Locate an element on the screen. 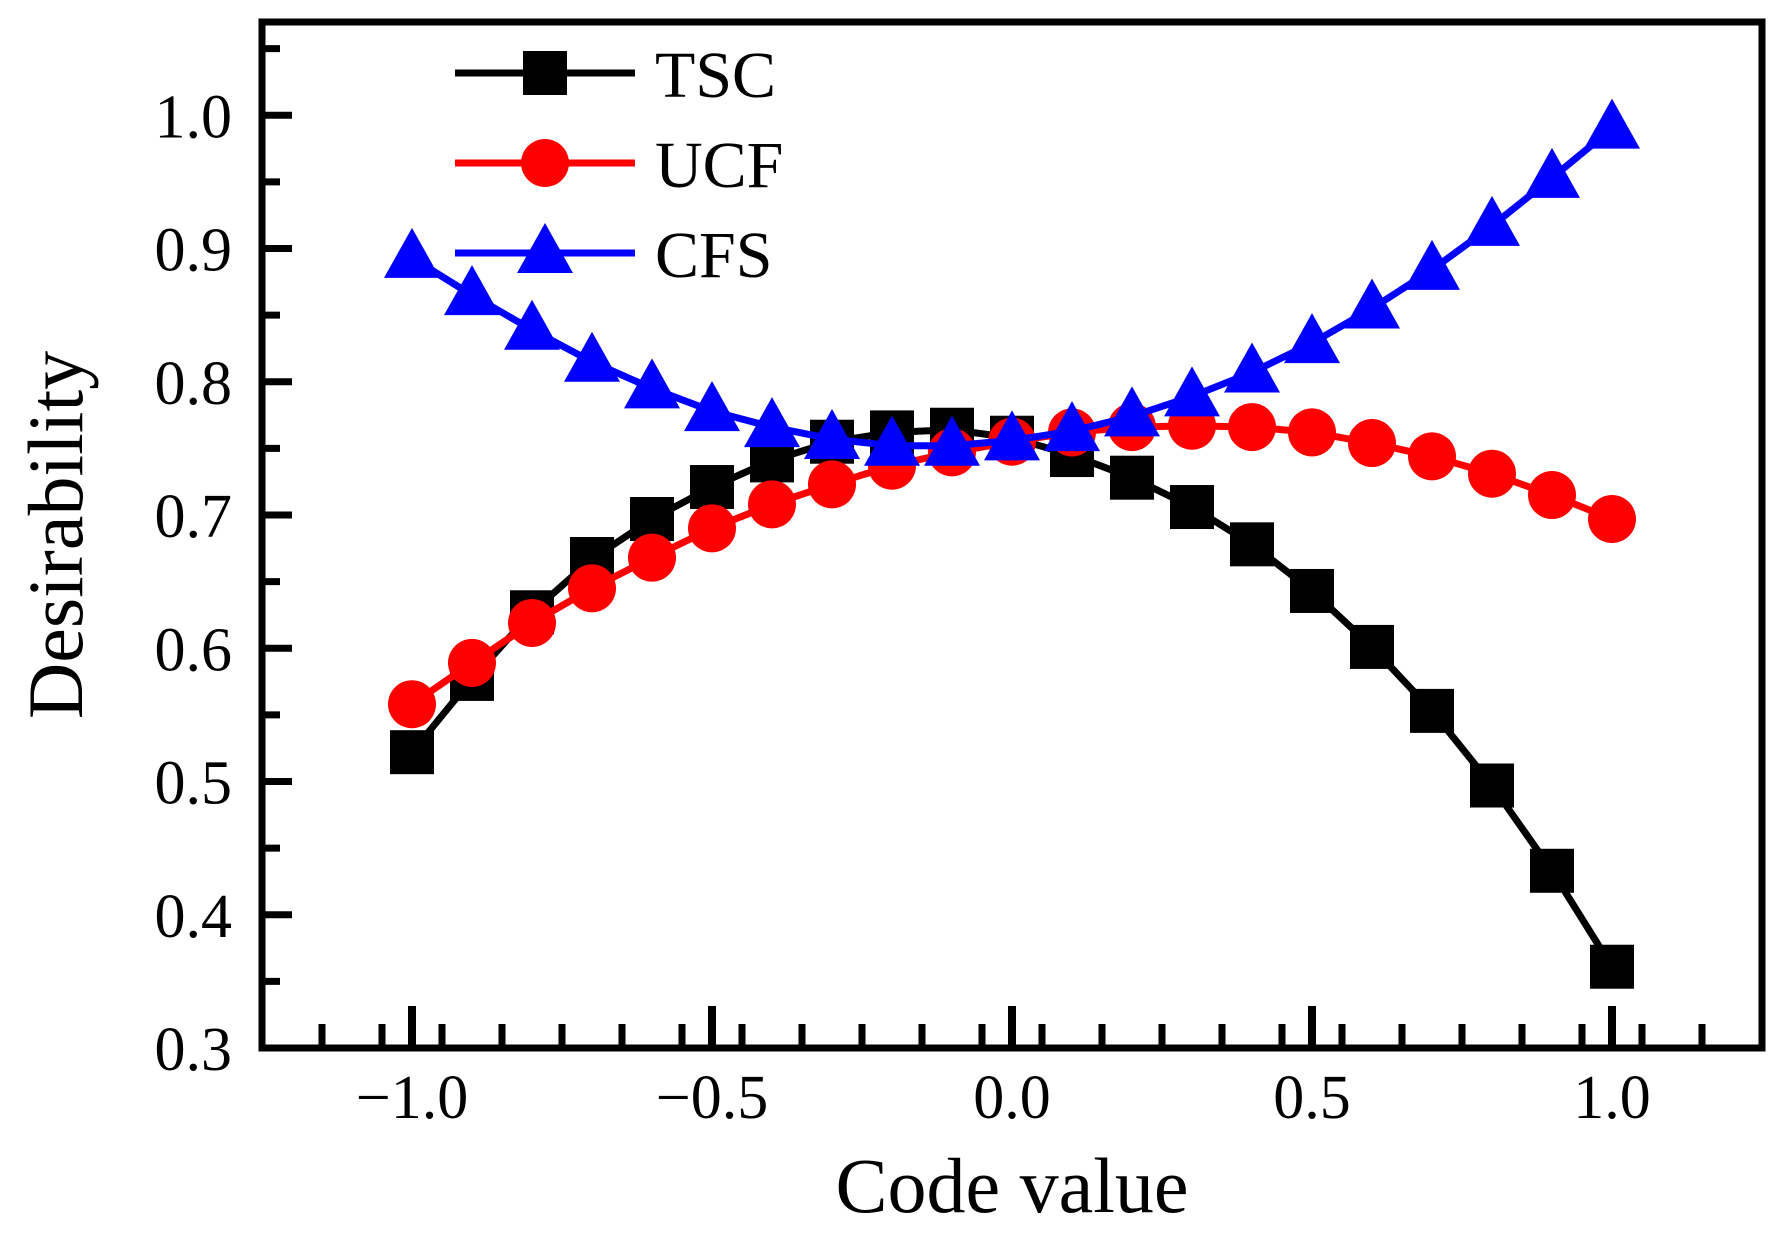 Image resolution: width=1788 pixels, height=1234 pixels. legend-marker-ucf is located at coordinates (545, 163).